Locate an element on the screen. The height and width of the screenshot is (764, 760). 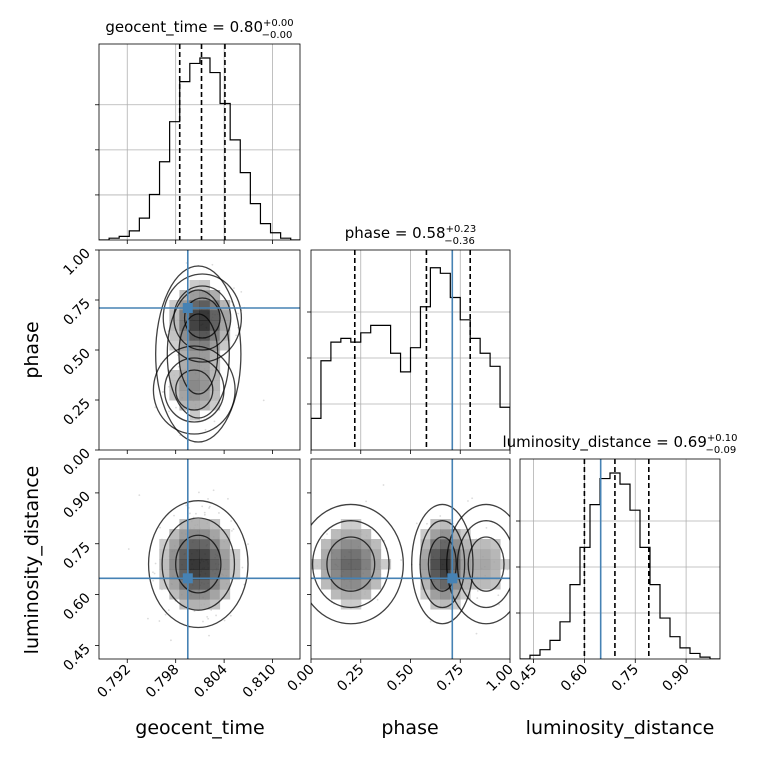
hist-panel-geocent_time: geocent_time = 0.80+0.00 −0.00 is located at coordinates (198, 131).